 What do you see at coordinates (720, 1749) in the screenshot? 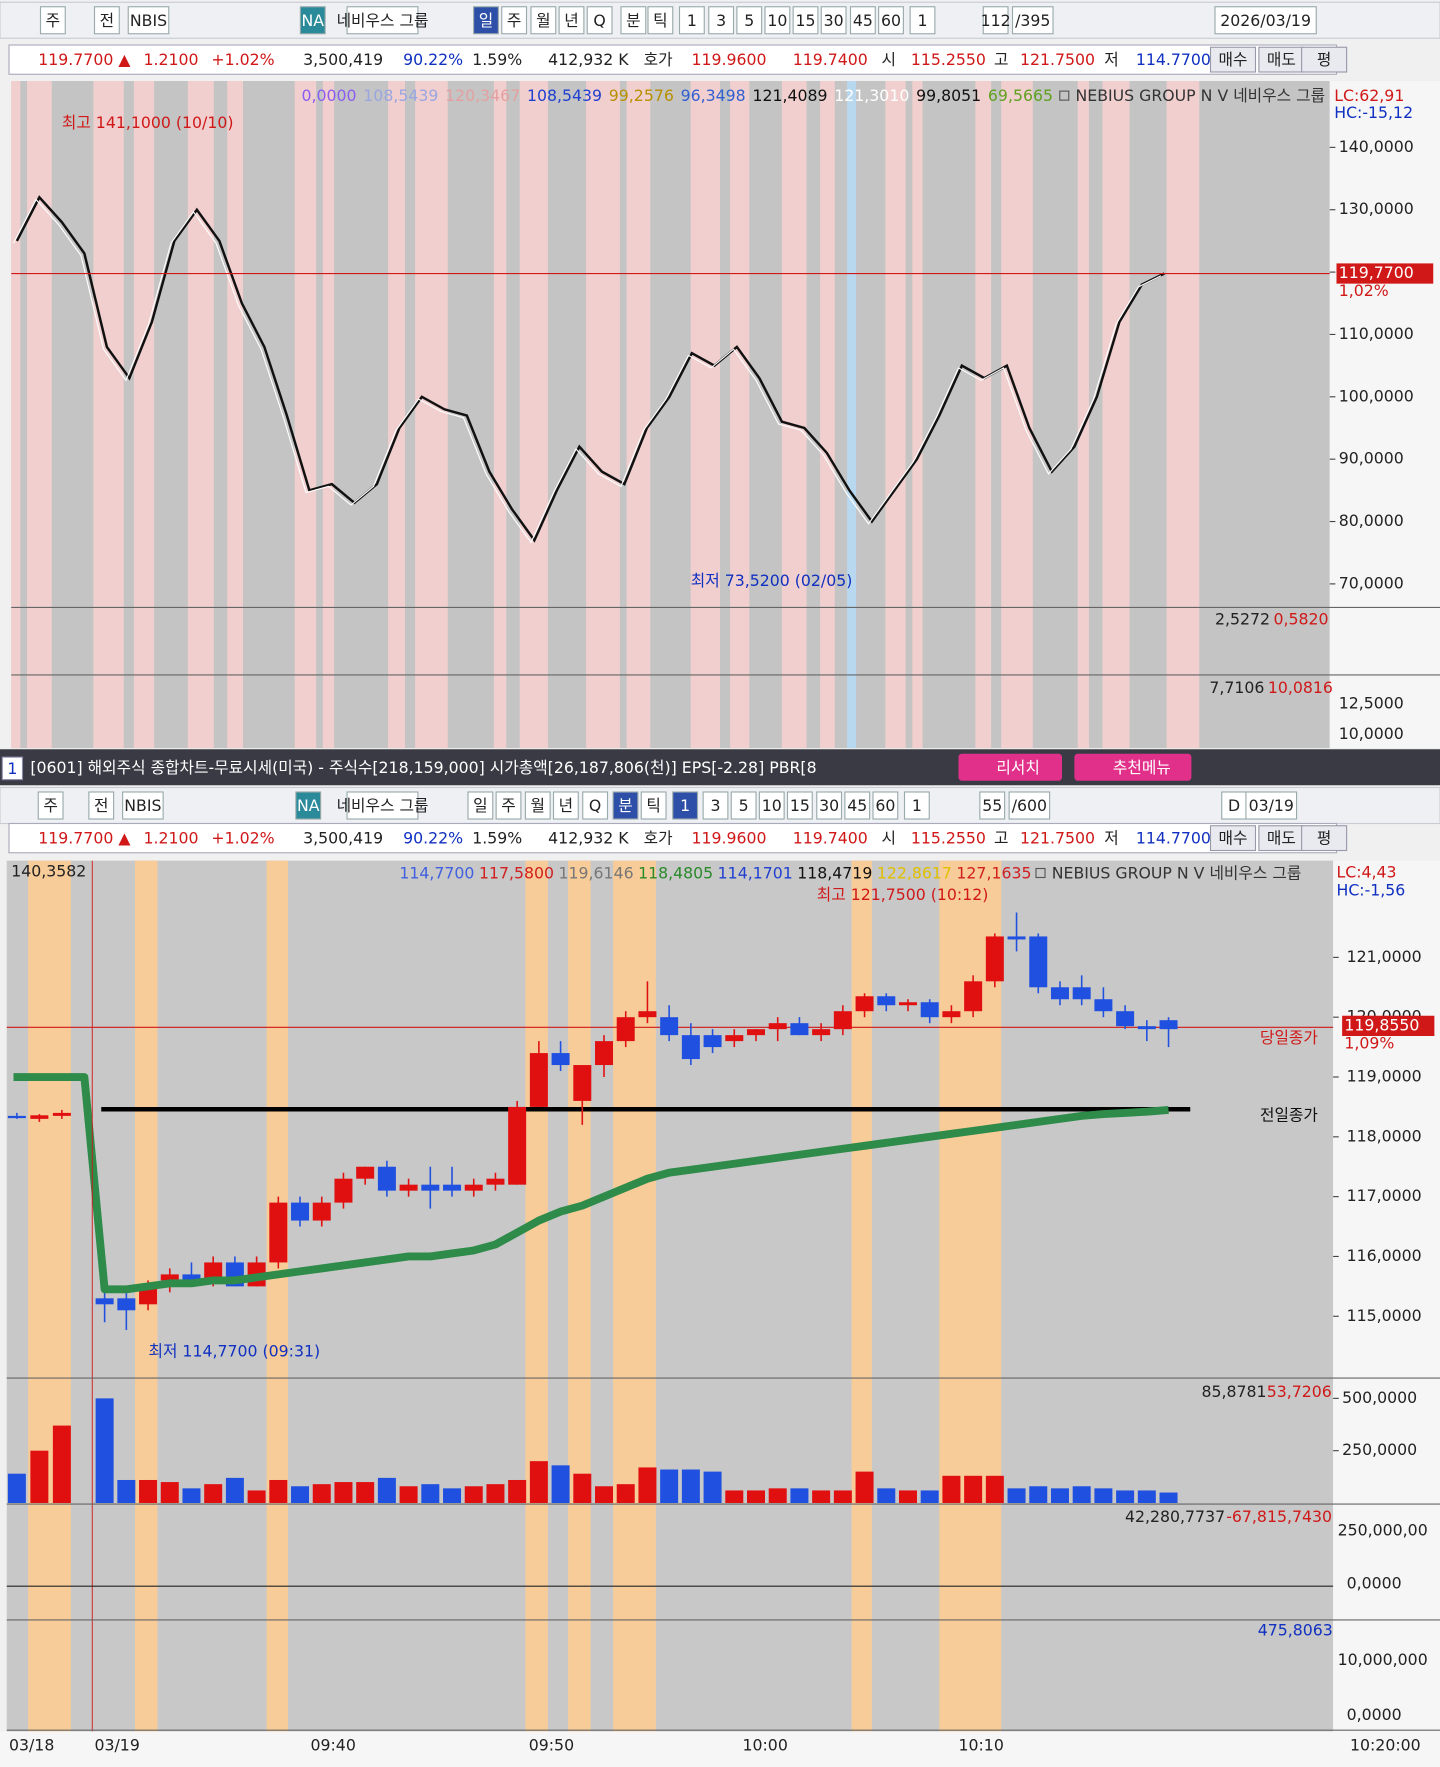
I see `x-axis-bg` at bounding box center [720, 1749].